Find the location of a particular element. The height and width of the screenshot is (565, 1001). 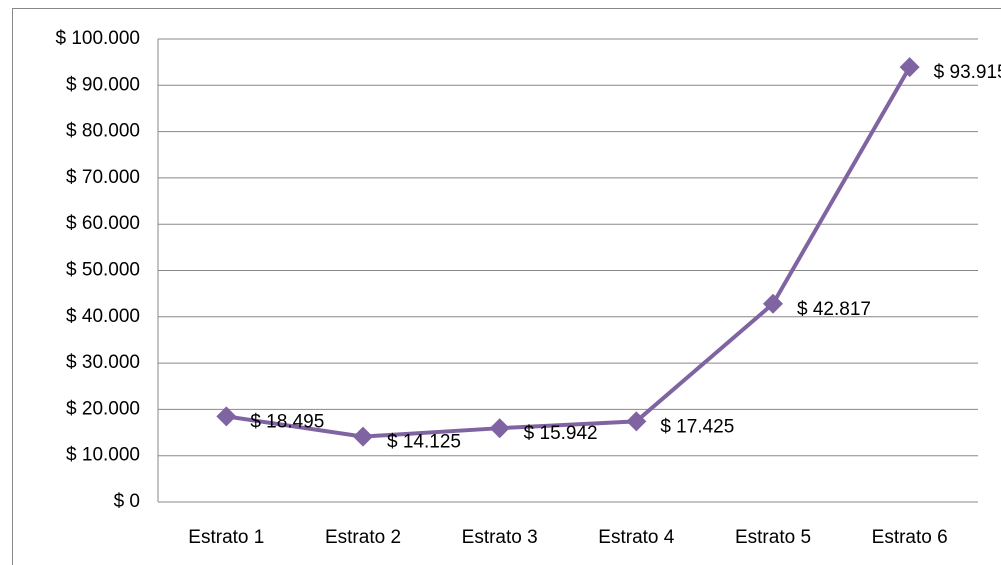

y-tick-label: $ 90.000 is located at coordinates (103, 84).